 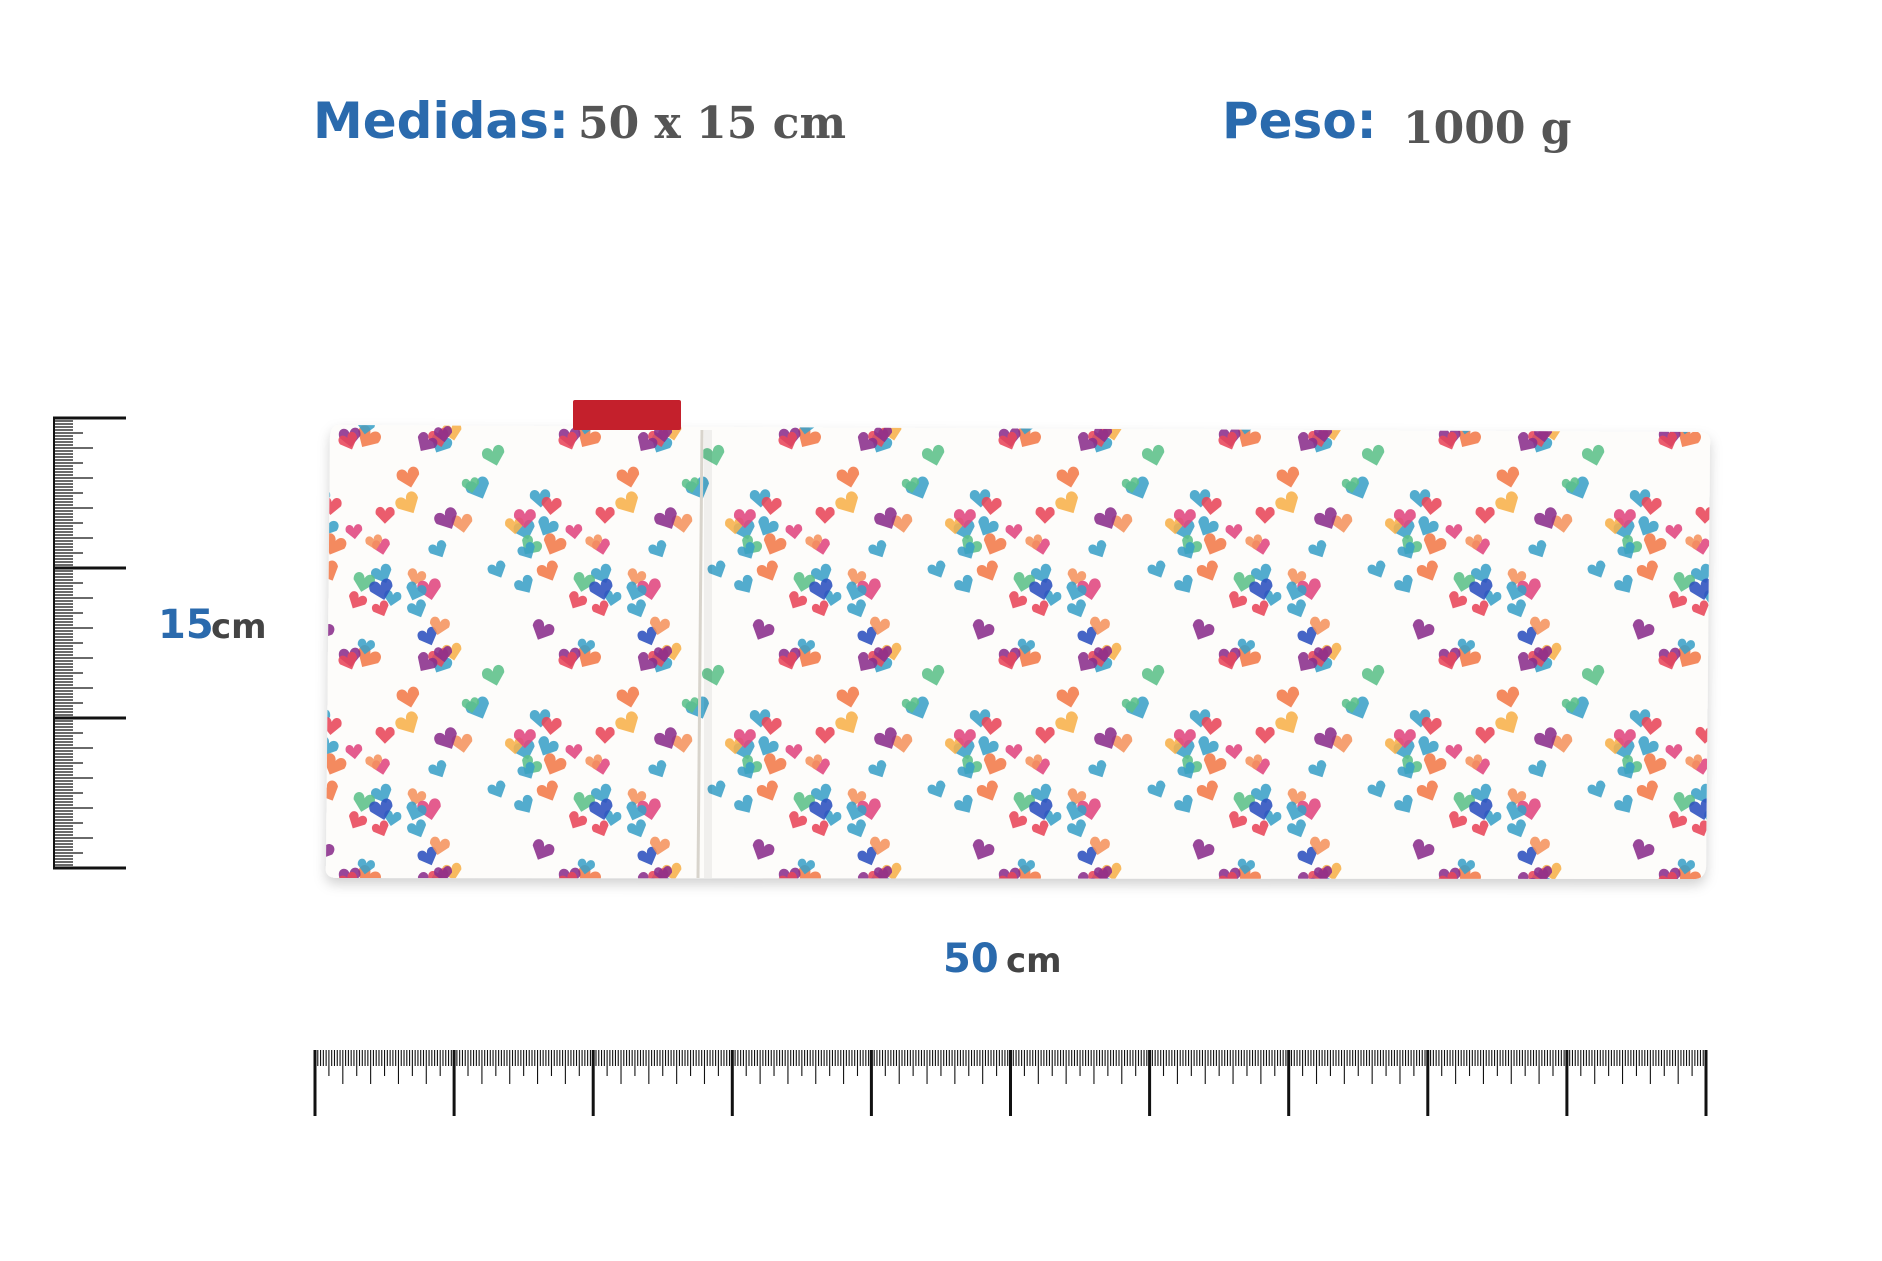 I want to click on width-value: 50, so click(x=971, y=959).